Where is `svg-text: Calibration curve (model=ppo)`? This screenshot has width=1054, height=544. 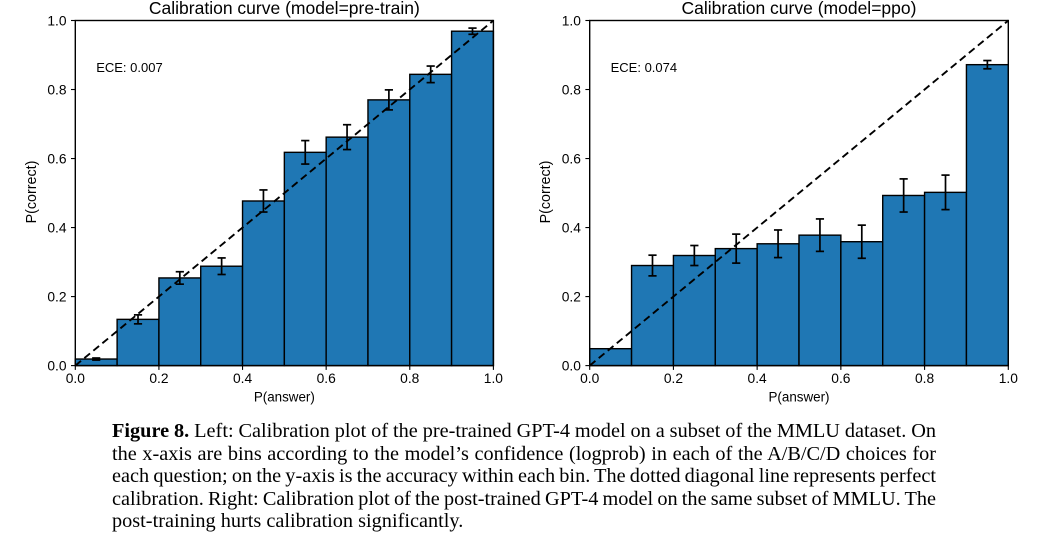
svg-text: Calibration curve (model=ppo) is located at coordinates (799, 9).